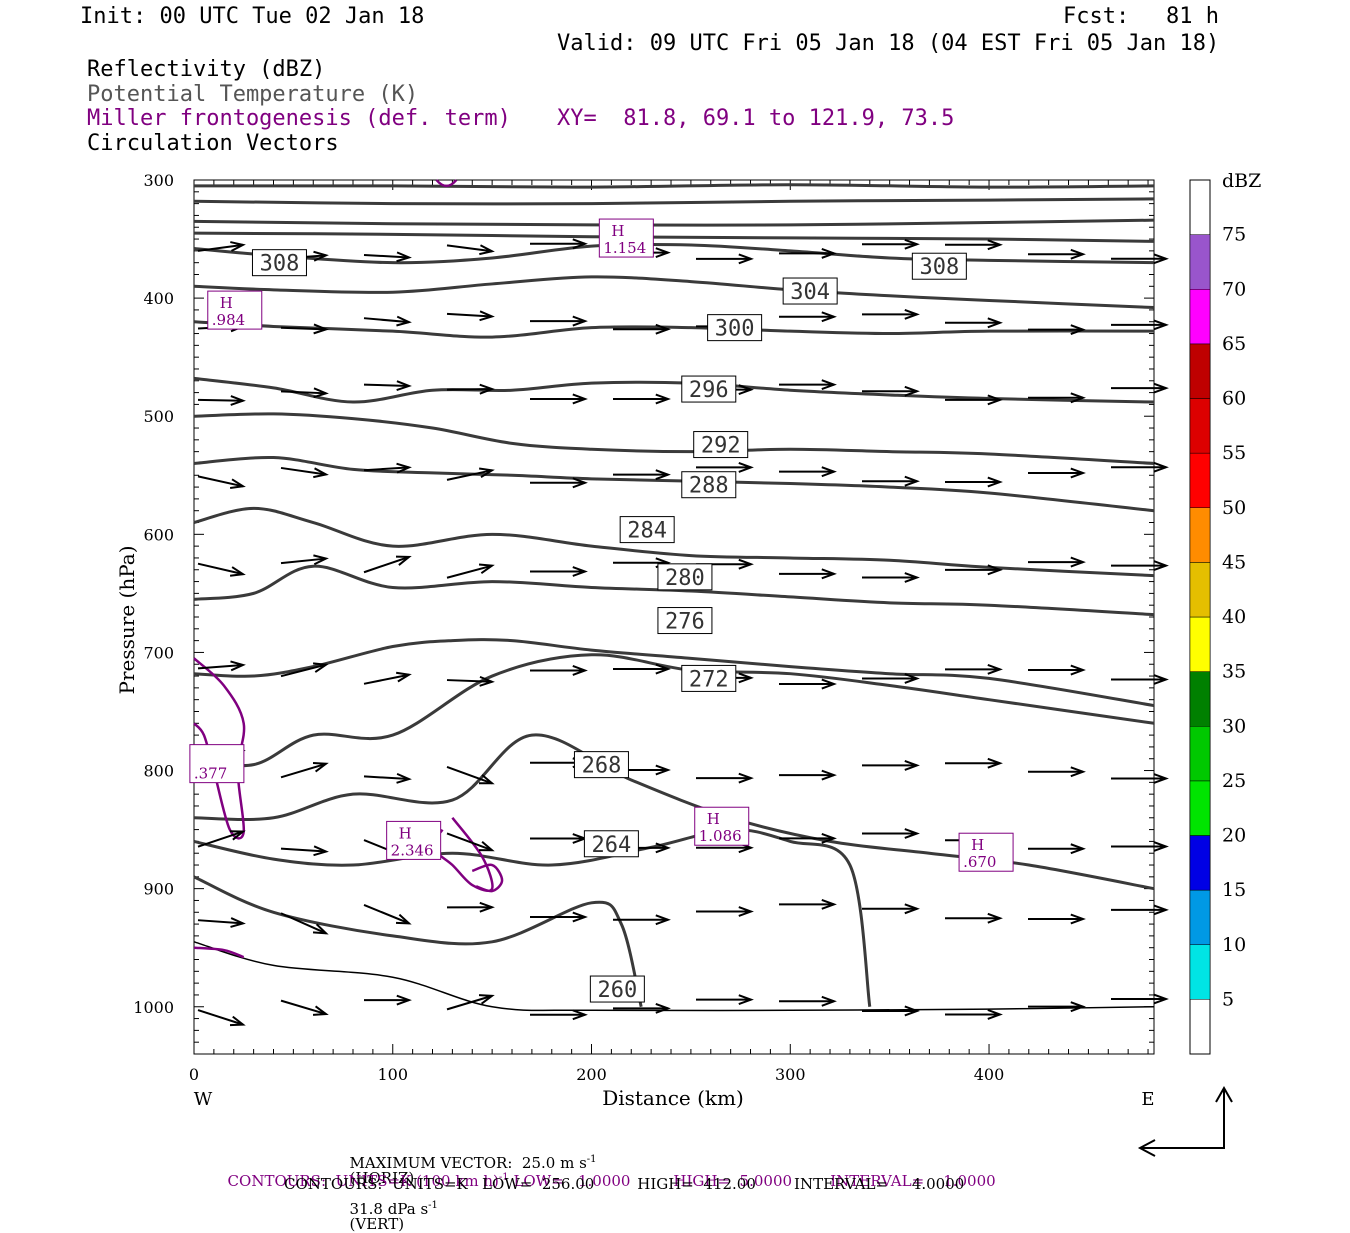 This screenshot has height=1233, width=1350. What do you see at coordinates (1234, 508) in the screenshot?
I see `colorbar-level-label: 50` at bounding box center [1234, 508].